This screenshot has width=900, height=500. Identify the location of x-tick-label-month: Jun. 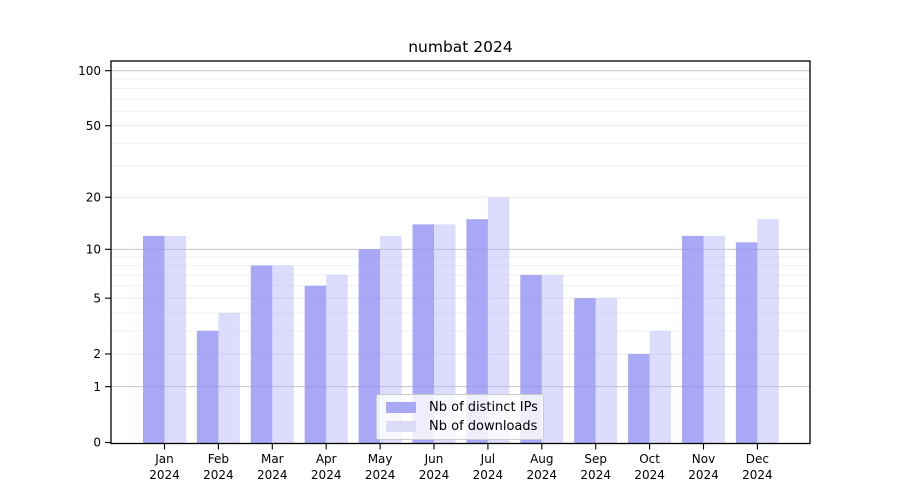
(434, 459).